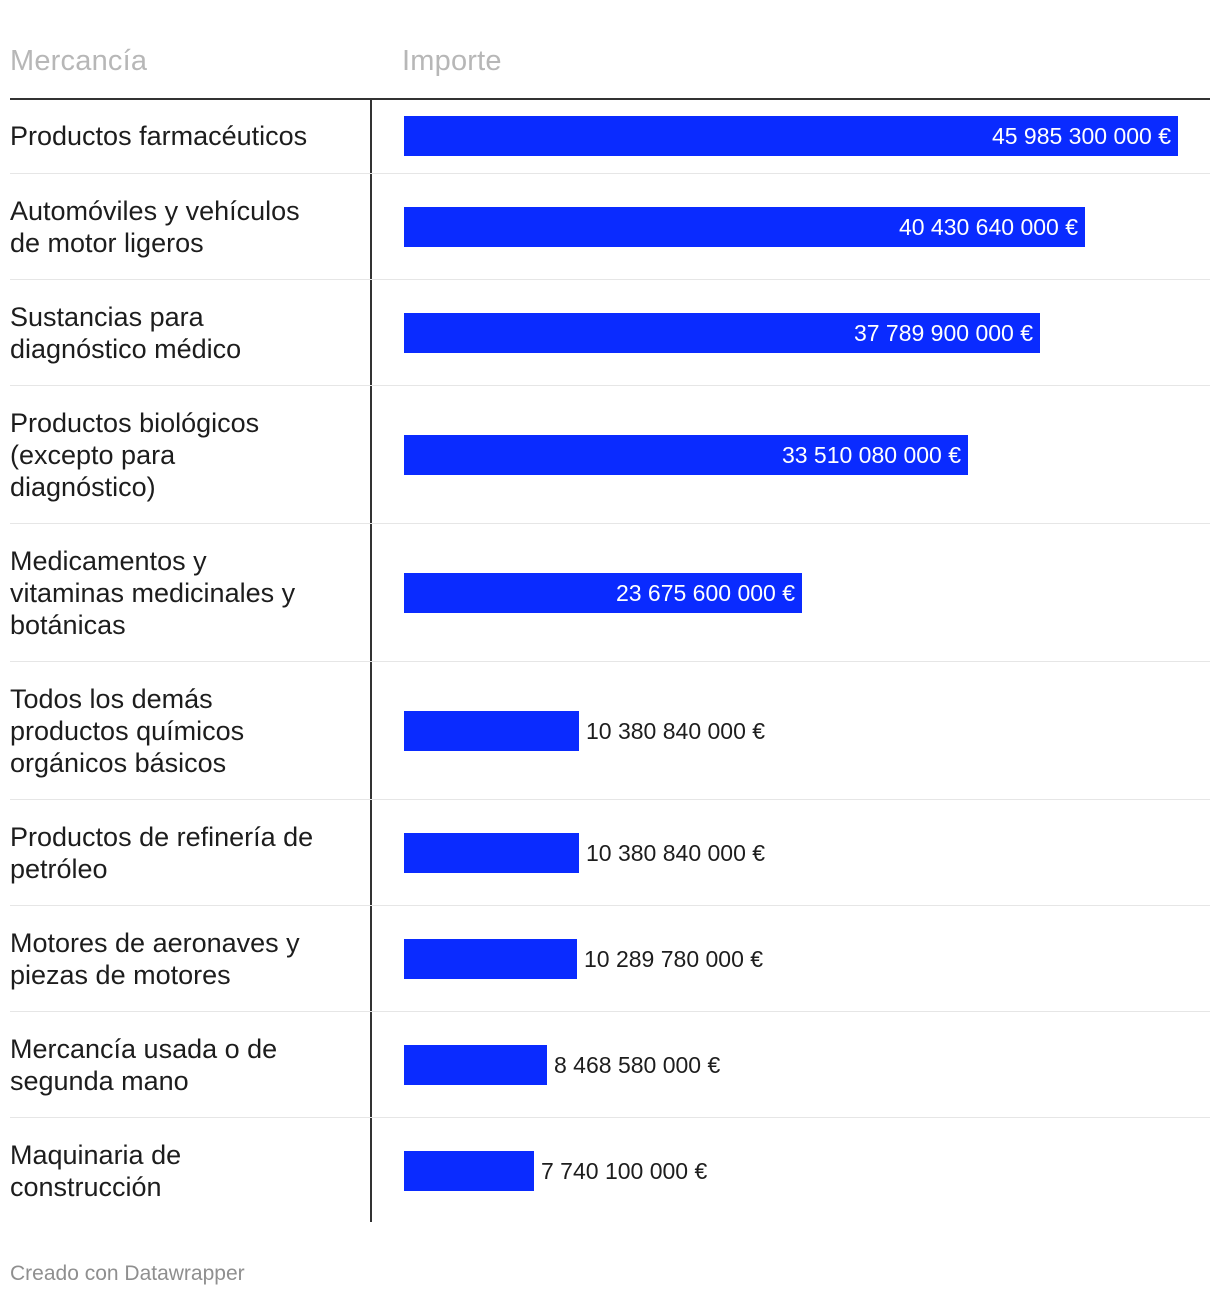 The image size is (1220, 1298). Describe the element at coordinates (637, 1065) in the screenshot. I see `value-label: 8 468 580 000 €` at that location.